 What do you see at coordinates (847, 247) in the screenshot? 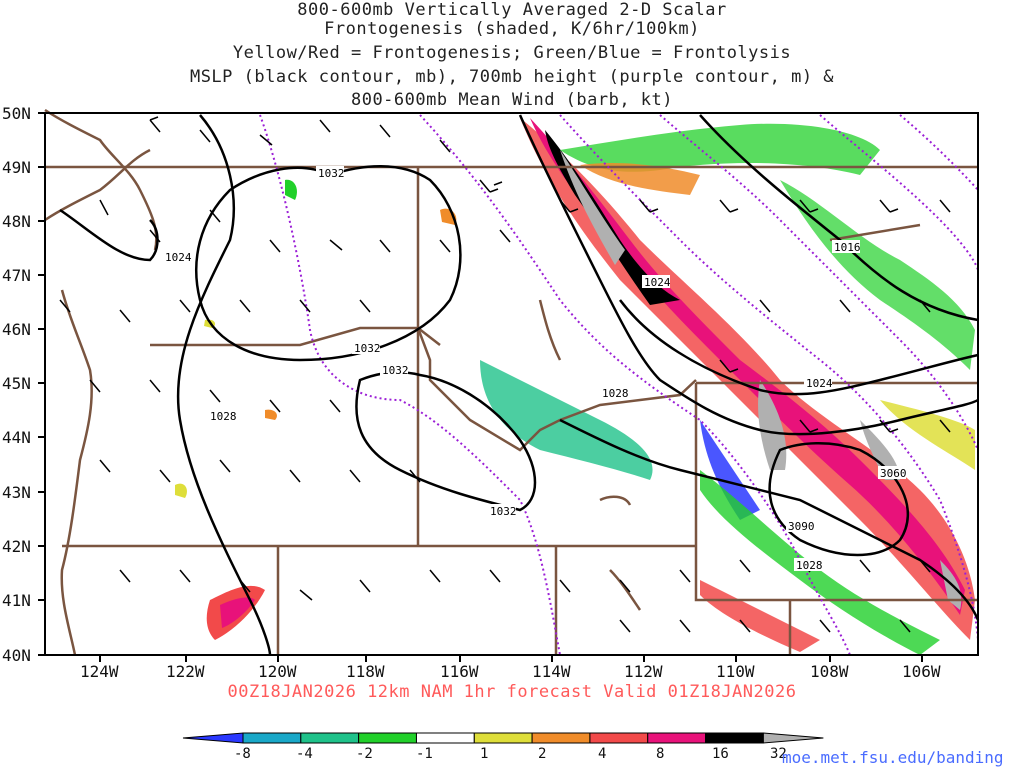
I see `mslp-label: 1016` at bounding box center [847, 247].